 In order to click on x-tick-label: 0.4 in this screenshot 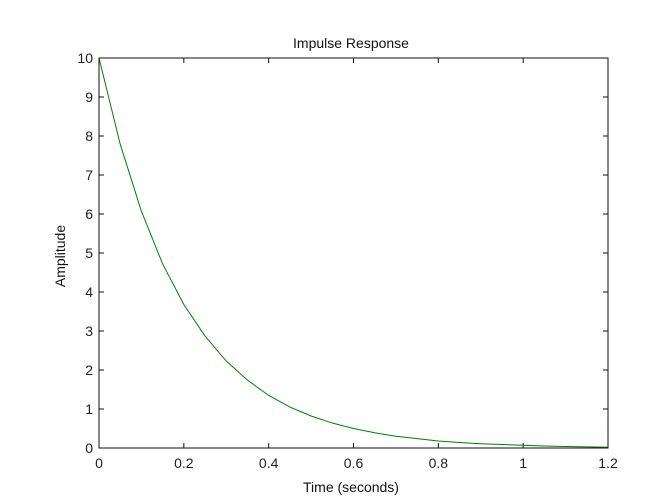, I will do `click(269, 463)`.